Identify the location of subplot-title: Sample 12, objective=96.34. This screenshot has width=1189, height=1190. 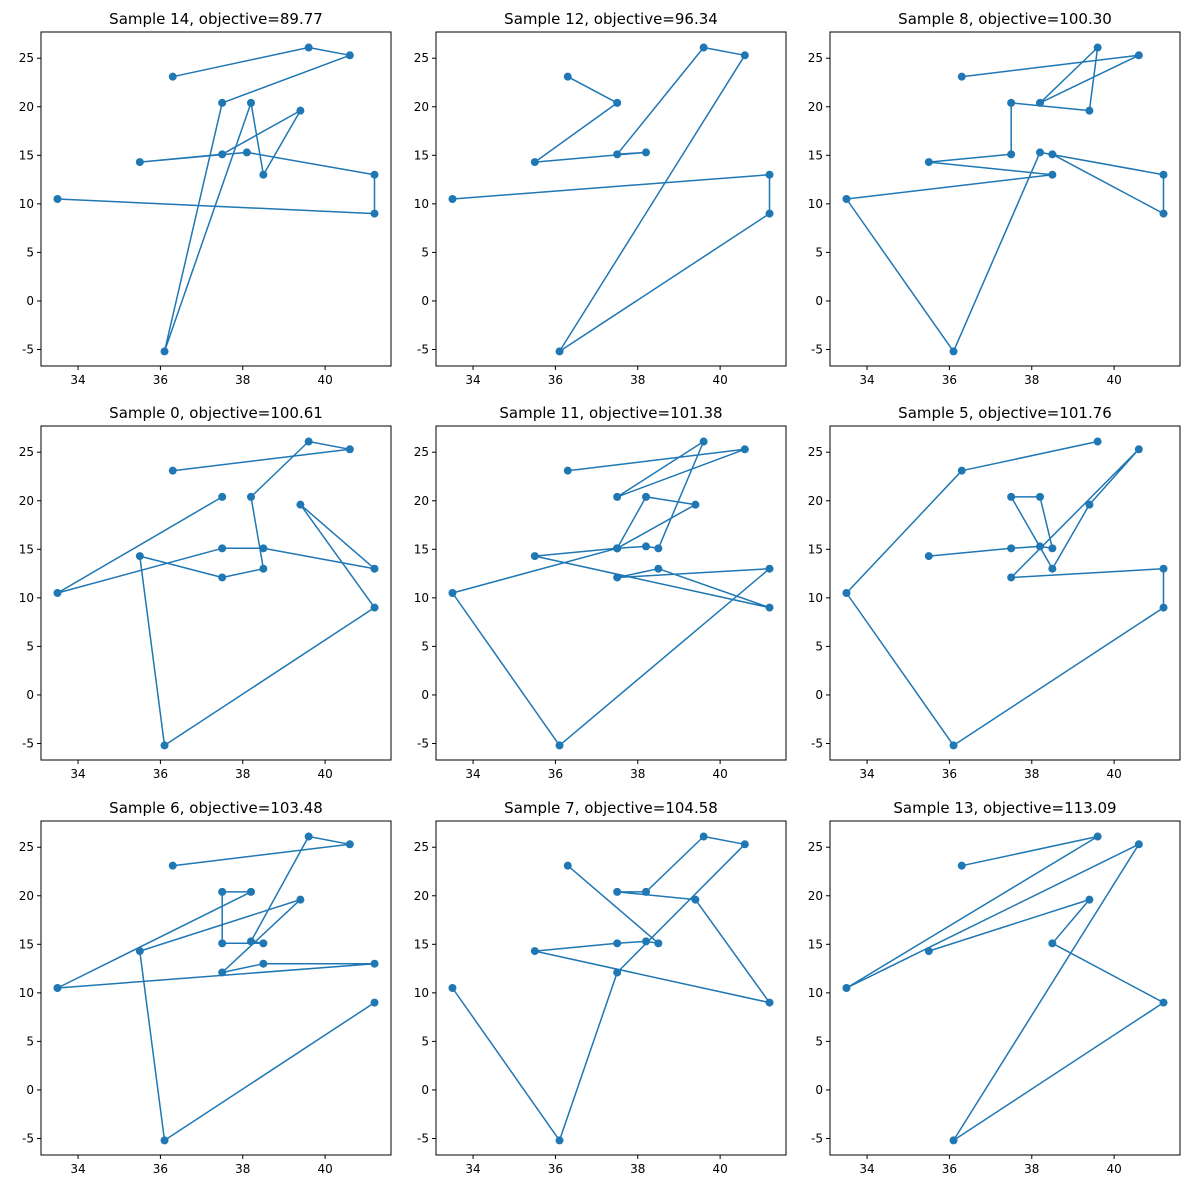
(611, 19).